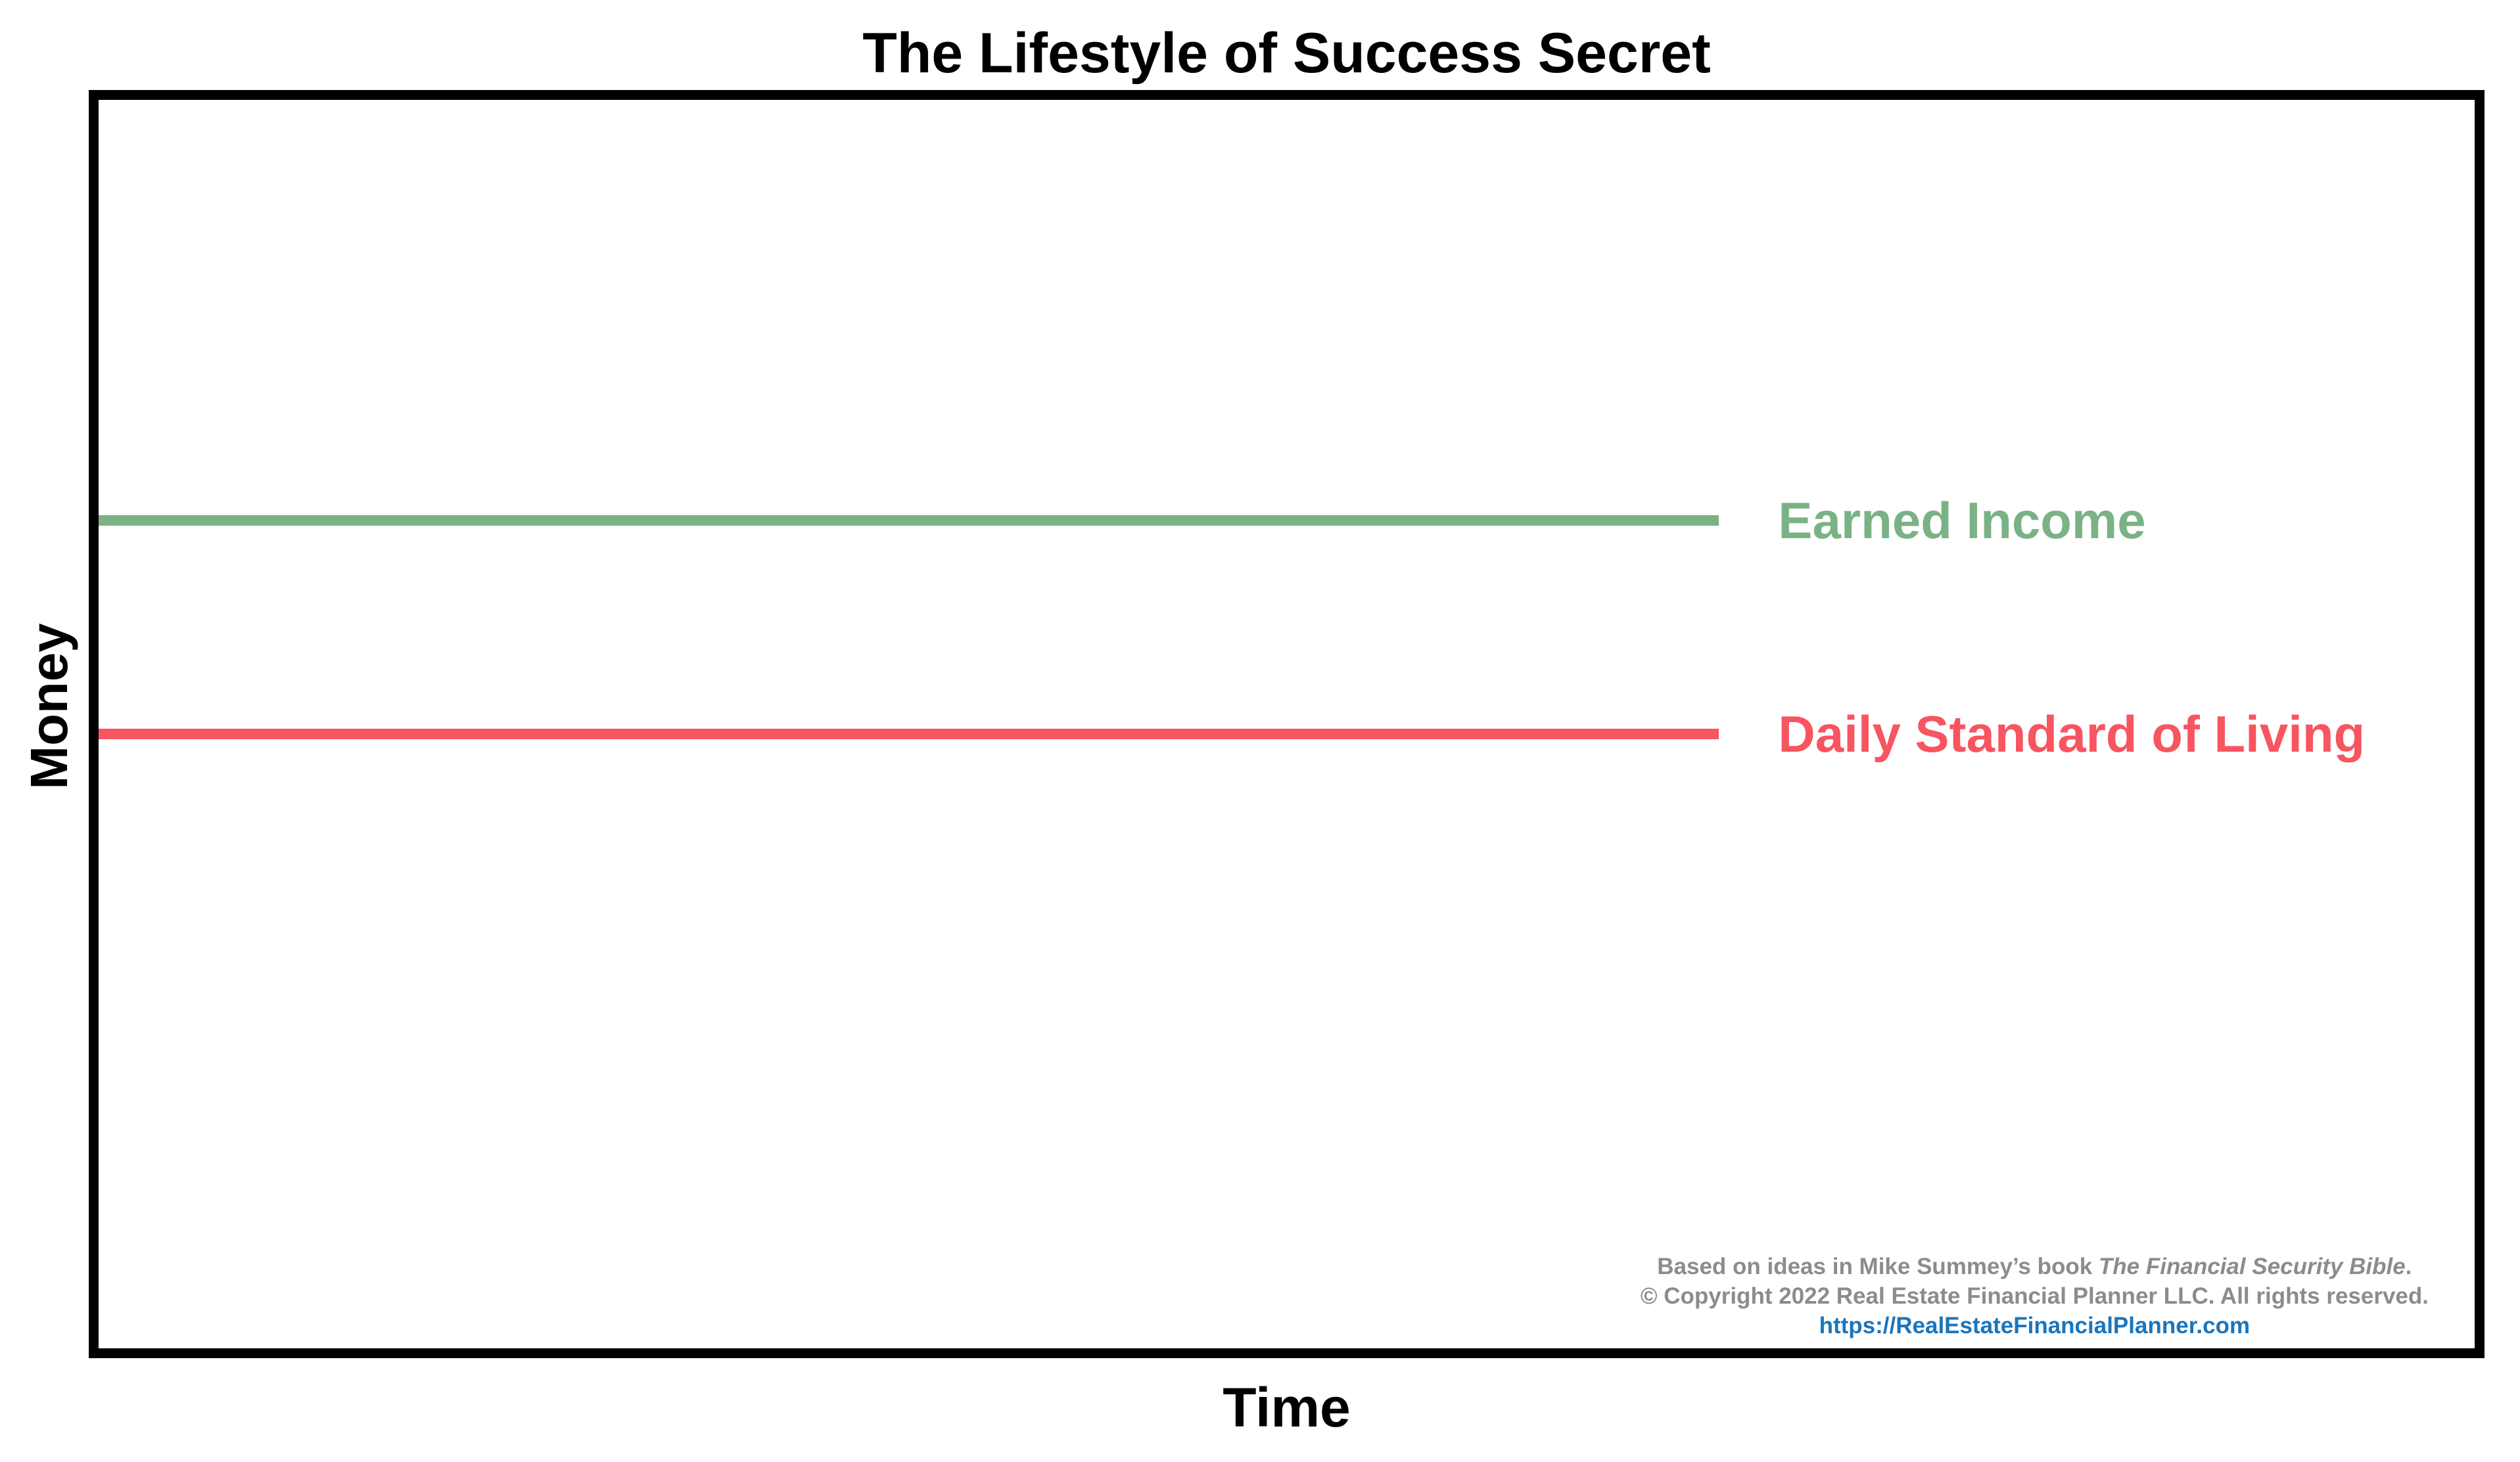 This screenshot has height=1462, width=2520. What do you see at coordinates (1878, 1266) in the screenshot?
I see `attribution-line-1-prefix: Based on ideas in Mike Summey’s book` at bounding box center [1878, 1266].